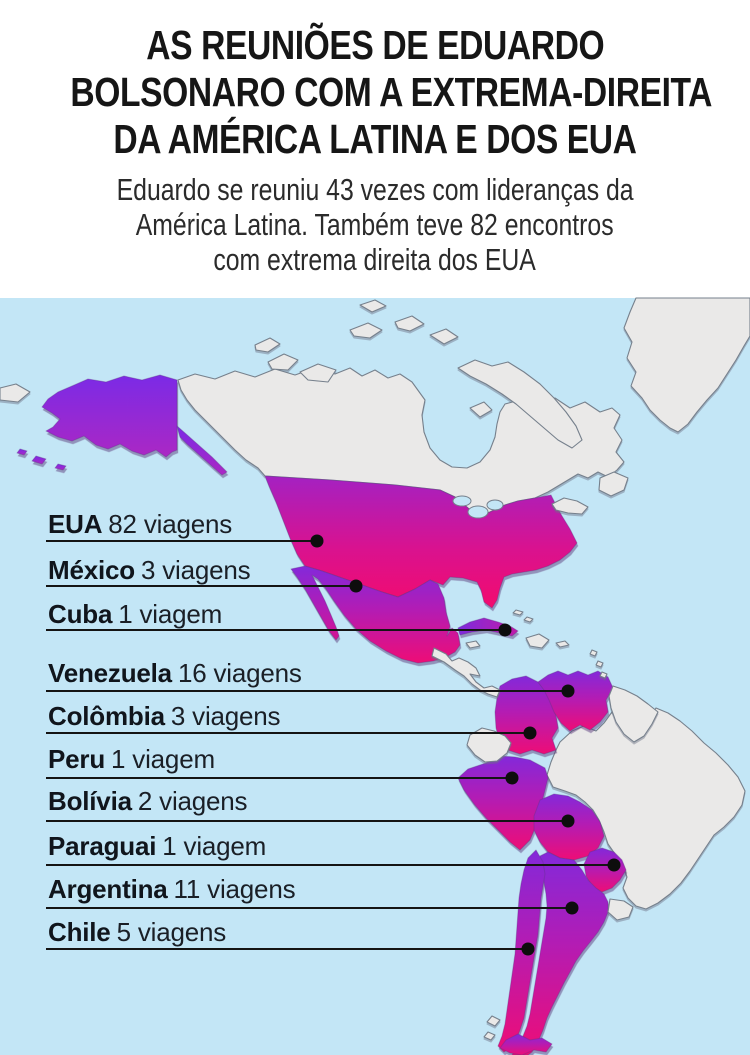 The width and height of the screenshot is (750, 1055). I want to click on trip-count: 5 viagens, so click(171, 932).